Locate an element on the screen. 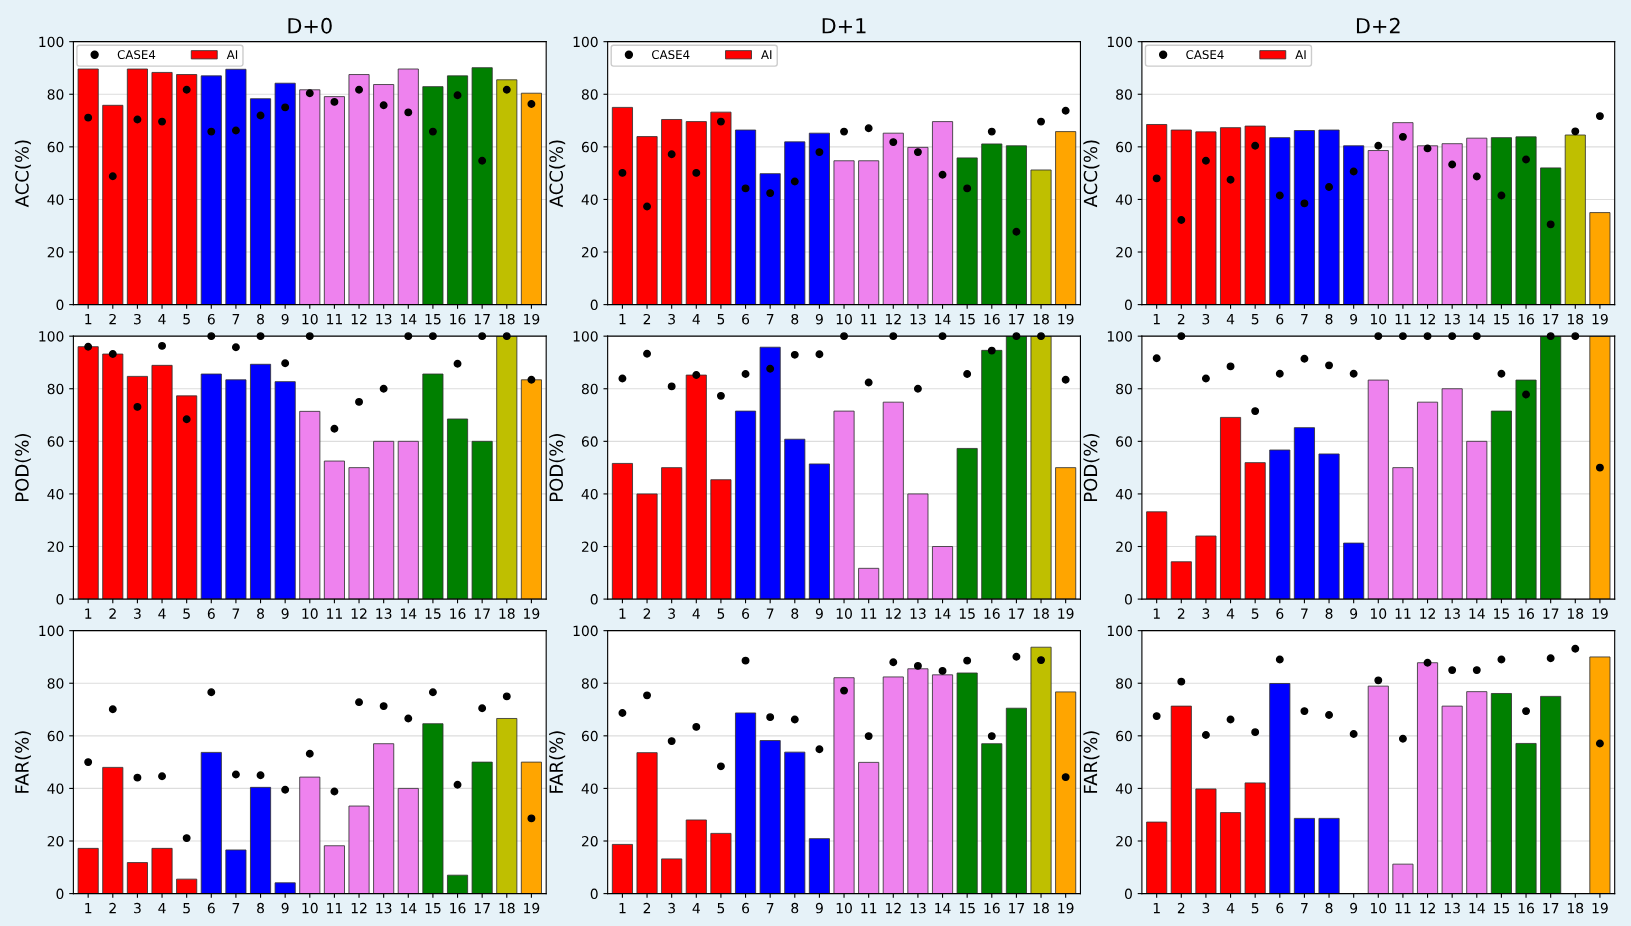 This screenshot has height=926, width=1631. legend-label: AI is located at coordinates (232, 54).